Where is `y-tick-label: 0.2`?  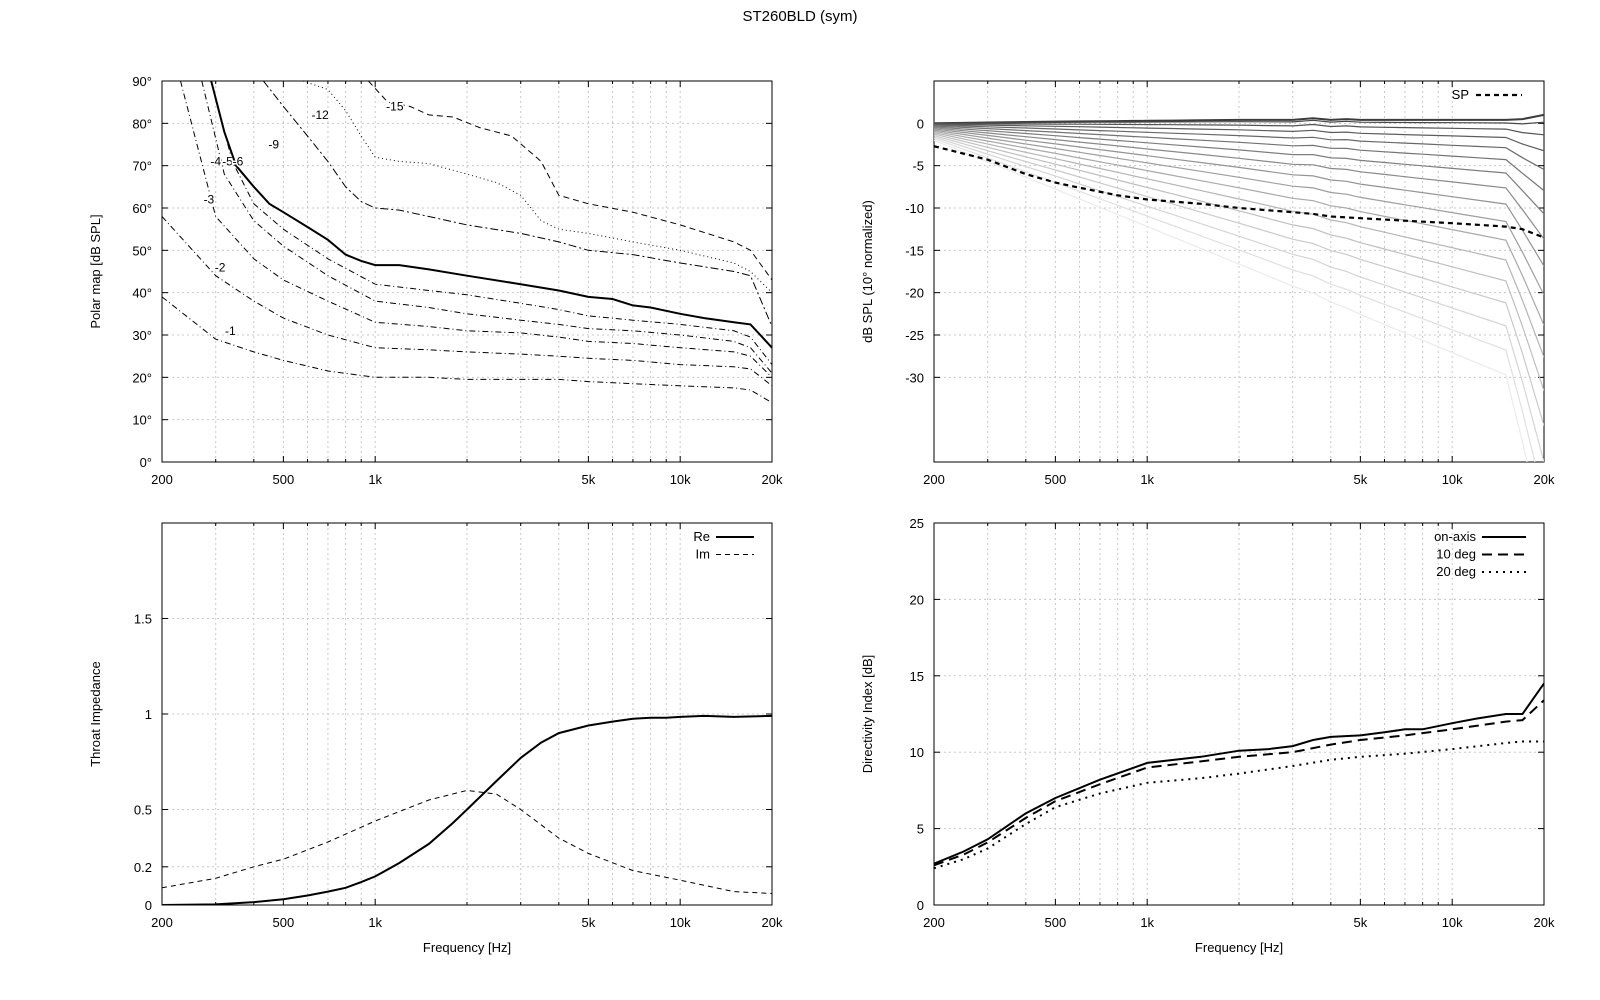 y-tick-label: 0.2 is located at coordinates (143, 867).